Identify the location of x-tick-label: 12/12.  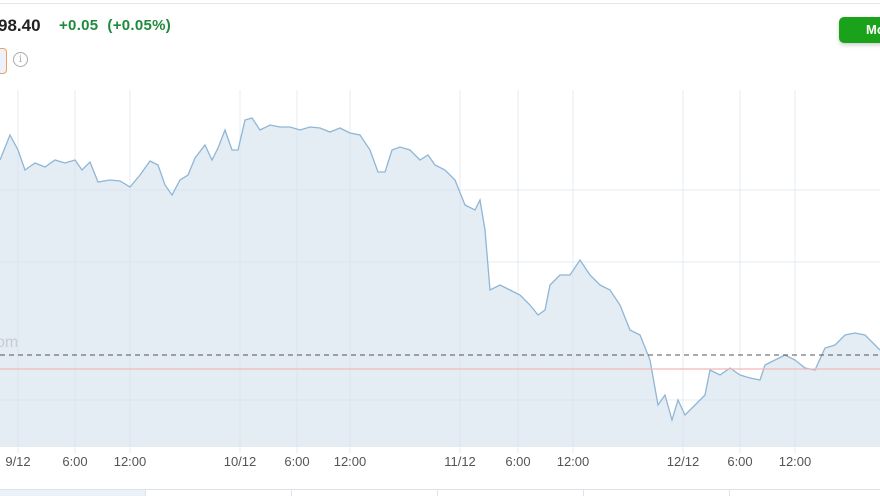
(683, 461).